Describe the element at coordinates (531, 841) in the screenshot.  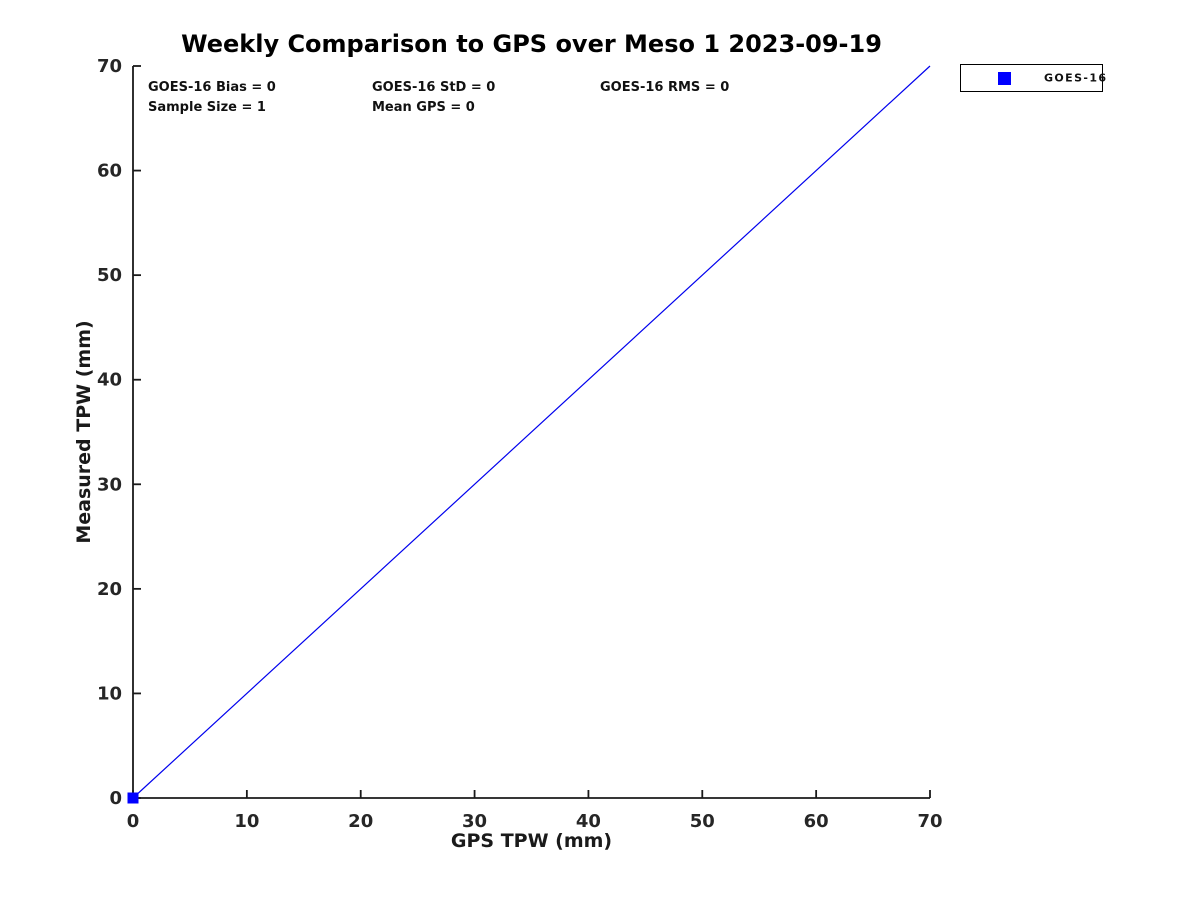
I see `x-axis-label: GPS TPW (mm)` at that location.